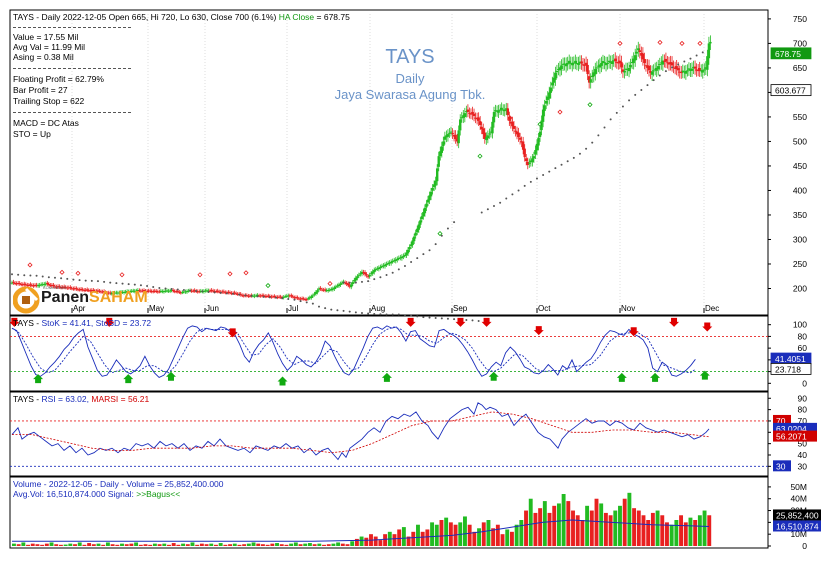  Describe the element at coordinates (32, 134) in the screenshot. I see `sto-text: STO = Up` at that location.